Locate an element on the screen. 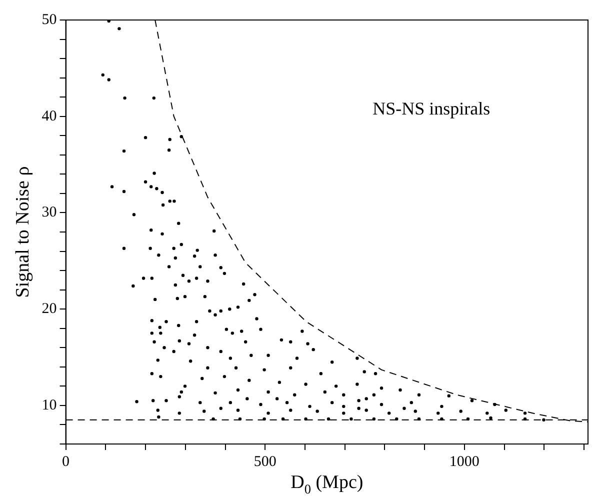 This screenshot has width=600, height=504. annotation: NS-NS inspirals is located at coordinates (431, 108).